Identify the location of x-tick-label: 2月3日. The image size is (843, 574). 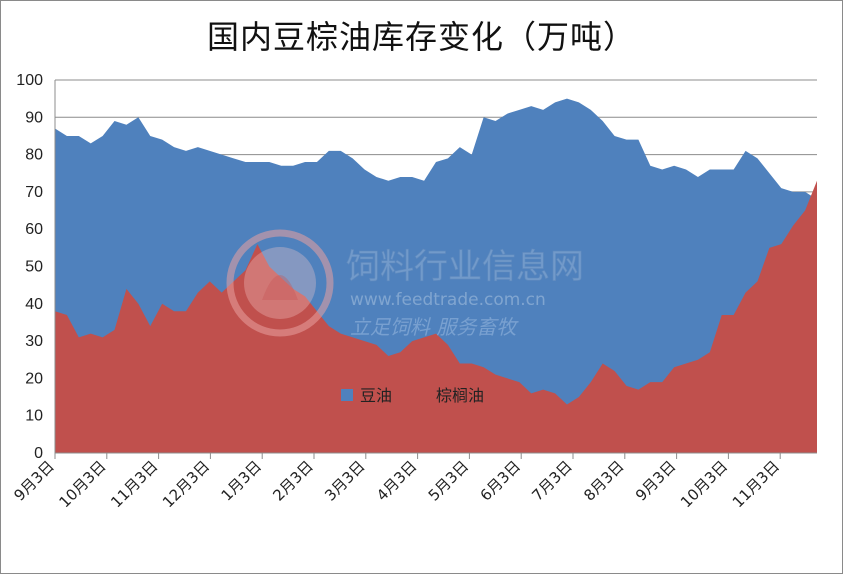
(292, 480).